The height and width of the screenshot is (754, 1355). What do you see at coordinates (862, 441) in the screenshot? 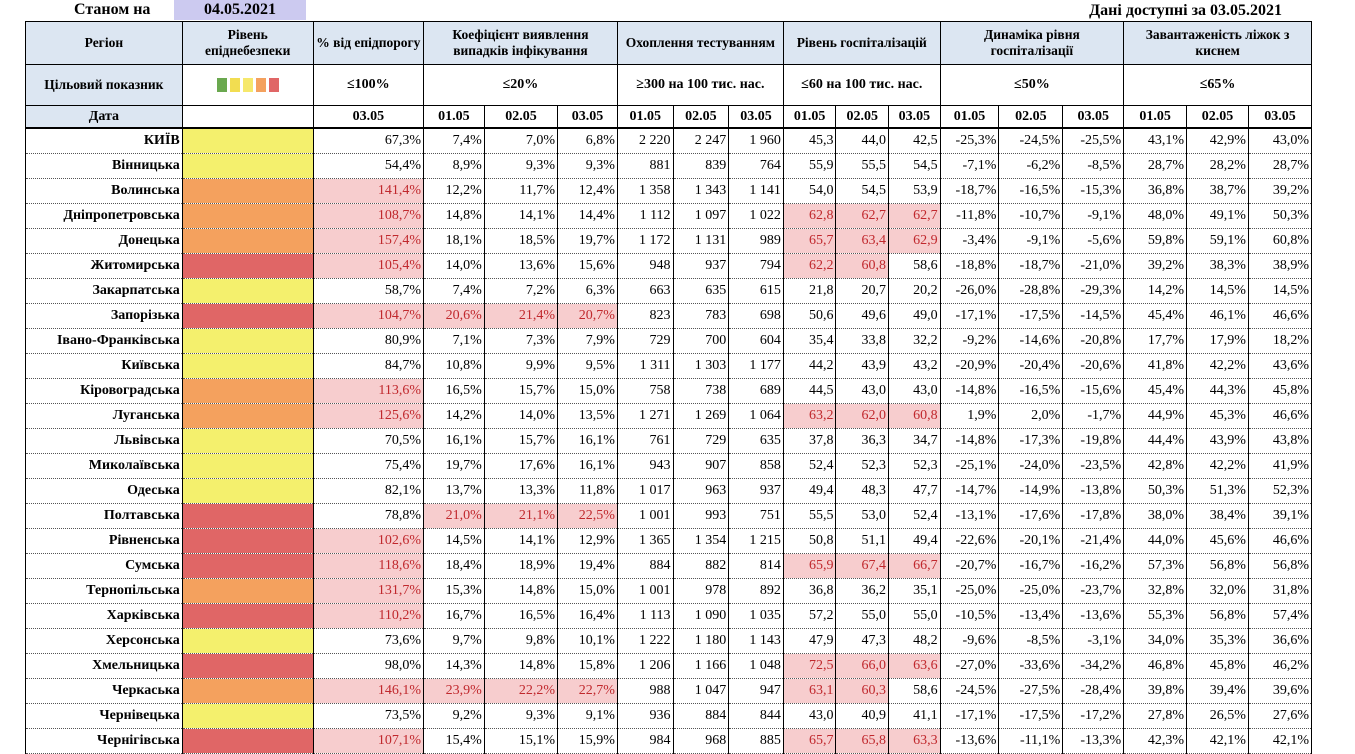
I see `hospitalization-value: 36,3` at bounding box center [862, 441].